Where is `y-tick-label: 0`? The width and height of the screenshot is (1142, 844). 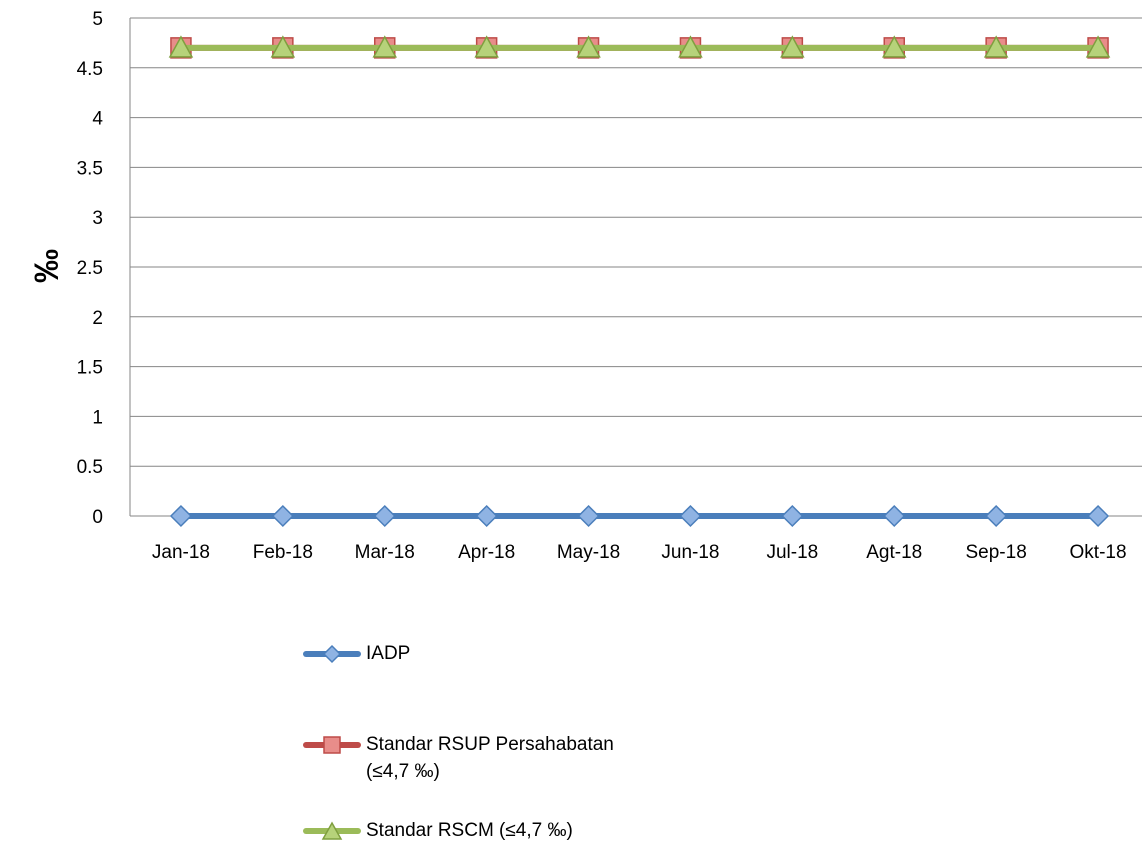 y-tick-label: 0 is located at coordinates (97, 517).